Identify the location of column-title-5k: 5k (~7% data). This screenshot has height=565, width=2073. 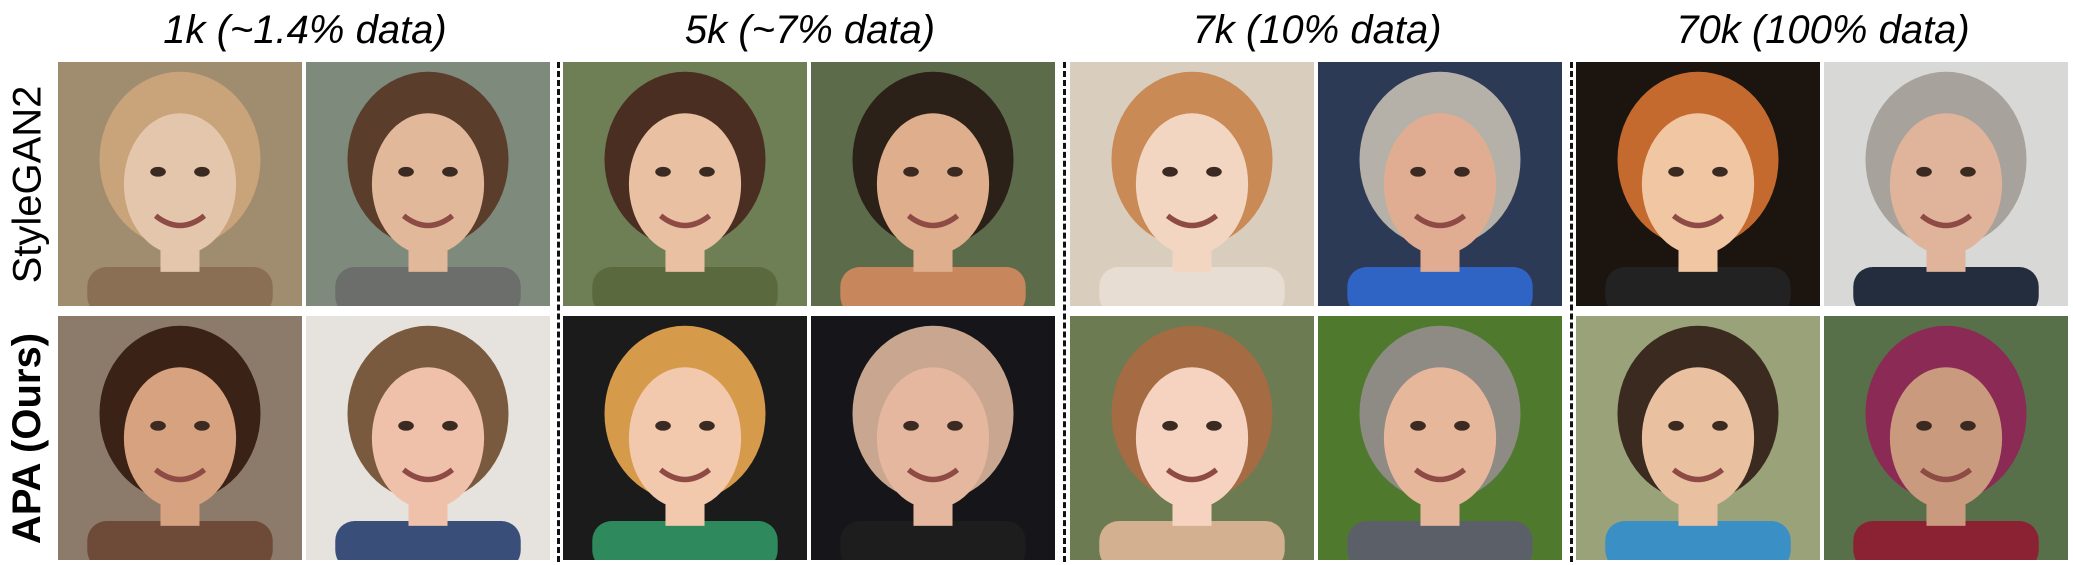
(810, 30).